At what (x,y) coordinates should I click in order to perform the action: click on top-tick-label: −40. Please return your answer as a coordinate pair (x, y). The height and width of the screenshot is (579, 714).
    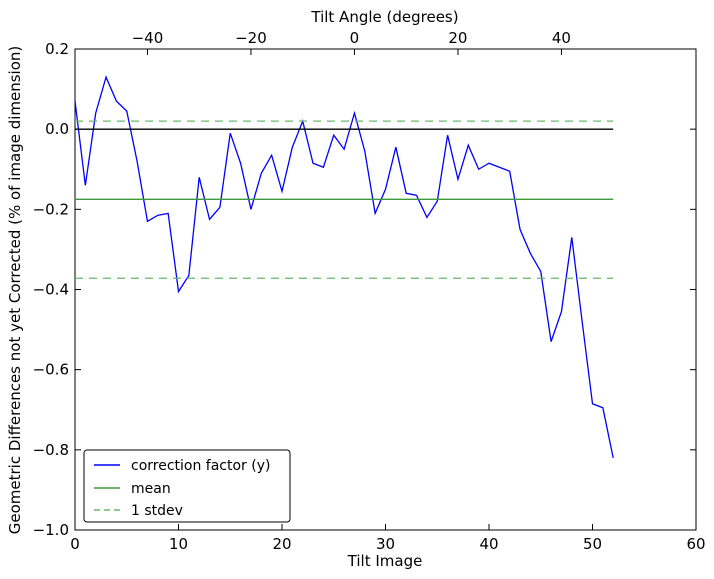
    Looking at the image, I should click on (148, 38).